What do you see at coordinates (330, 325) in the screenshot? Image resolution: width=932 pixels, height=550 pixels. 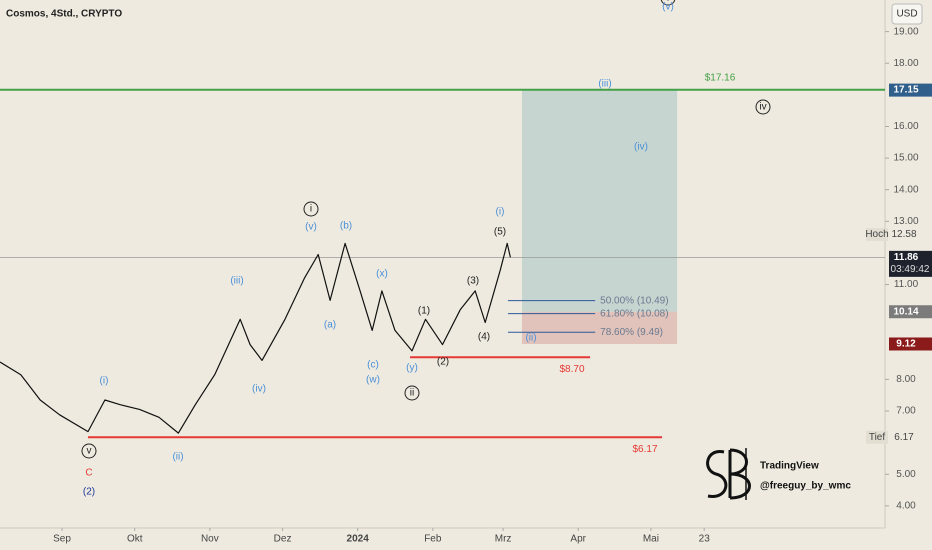 I see `wave-label: (a)` at bounding box center [330, 325].